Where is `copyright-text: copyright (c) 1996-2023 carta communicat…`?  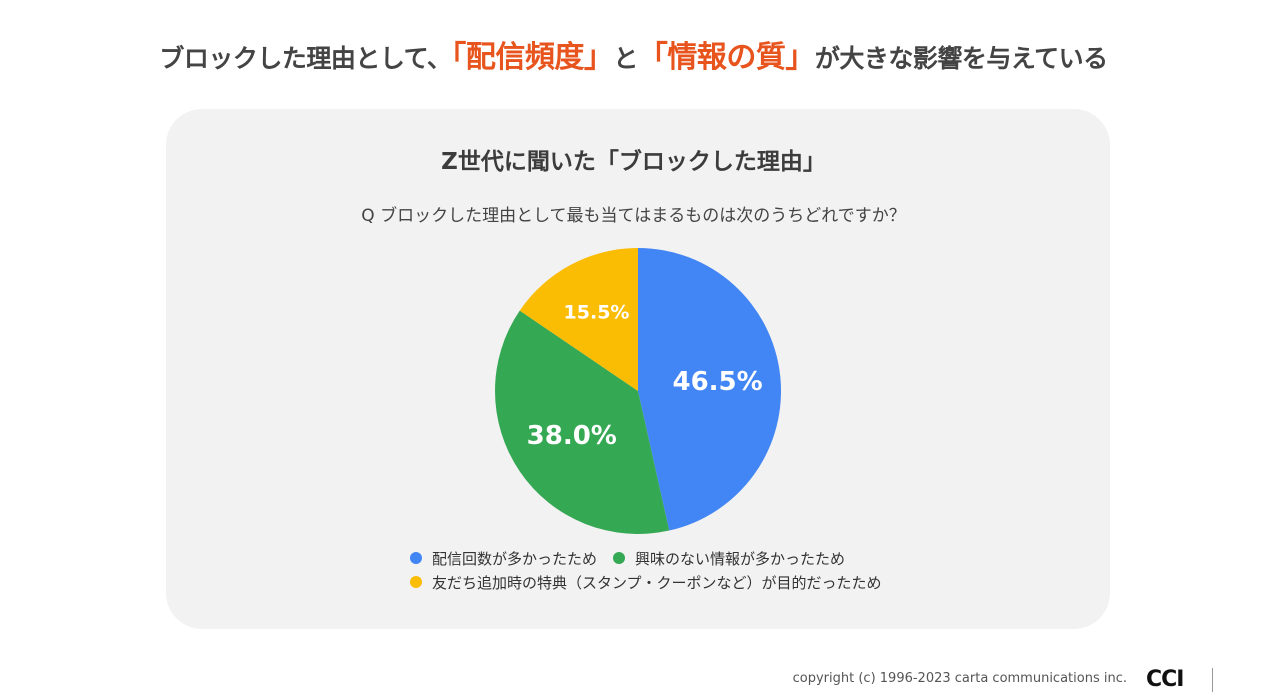 copyright-text: copyright (c) 1996-2023 carta communicat… is located at coordinates (959, 678).